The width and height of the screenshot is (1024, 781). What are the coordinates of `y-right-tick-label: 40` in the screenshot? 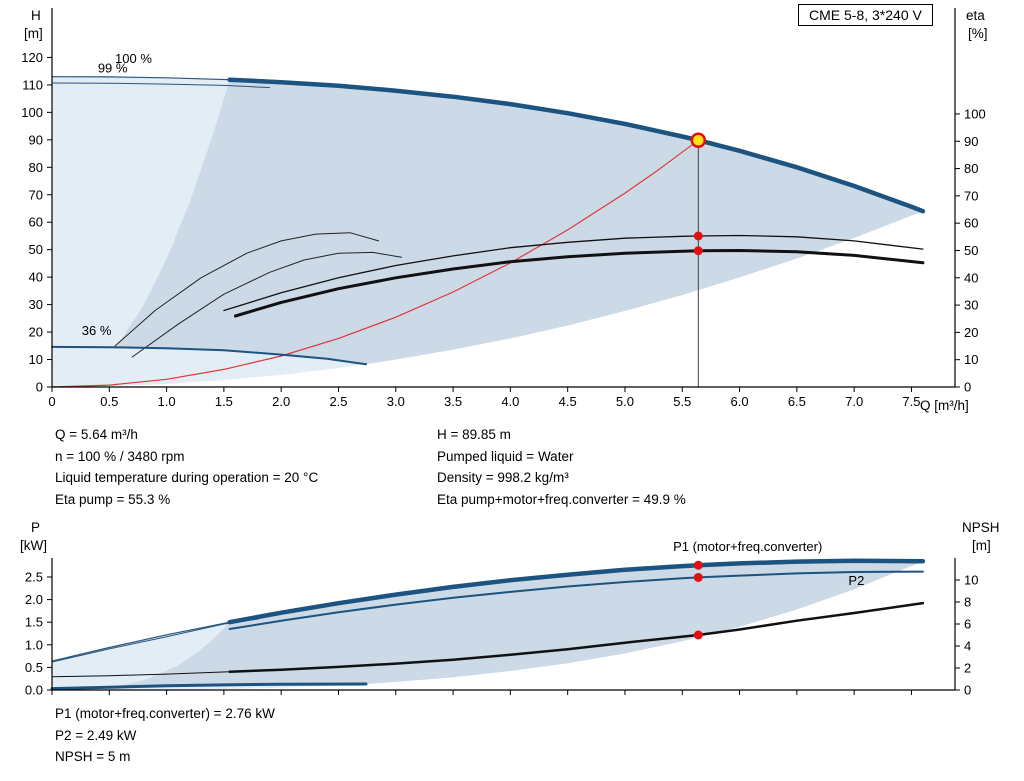 It's located at (971, 277).